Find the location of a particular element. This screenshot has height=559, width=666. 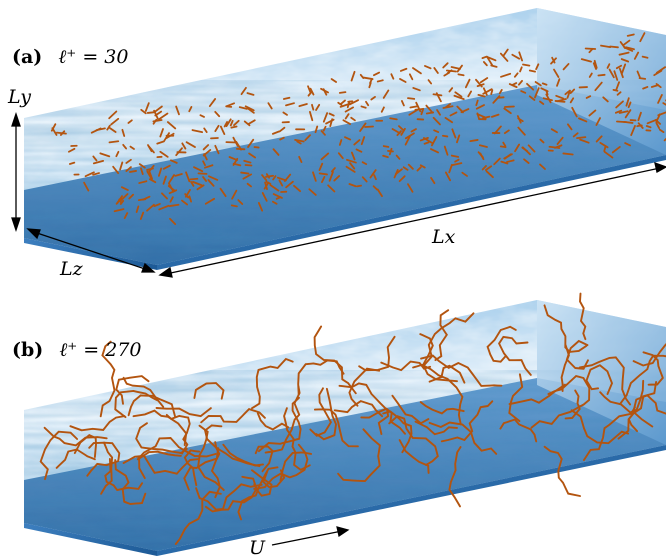

lx-arrow is located at coordinates (413, 221).